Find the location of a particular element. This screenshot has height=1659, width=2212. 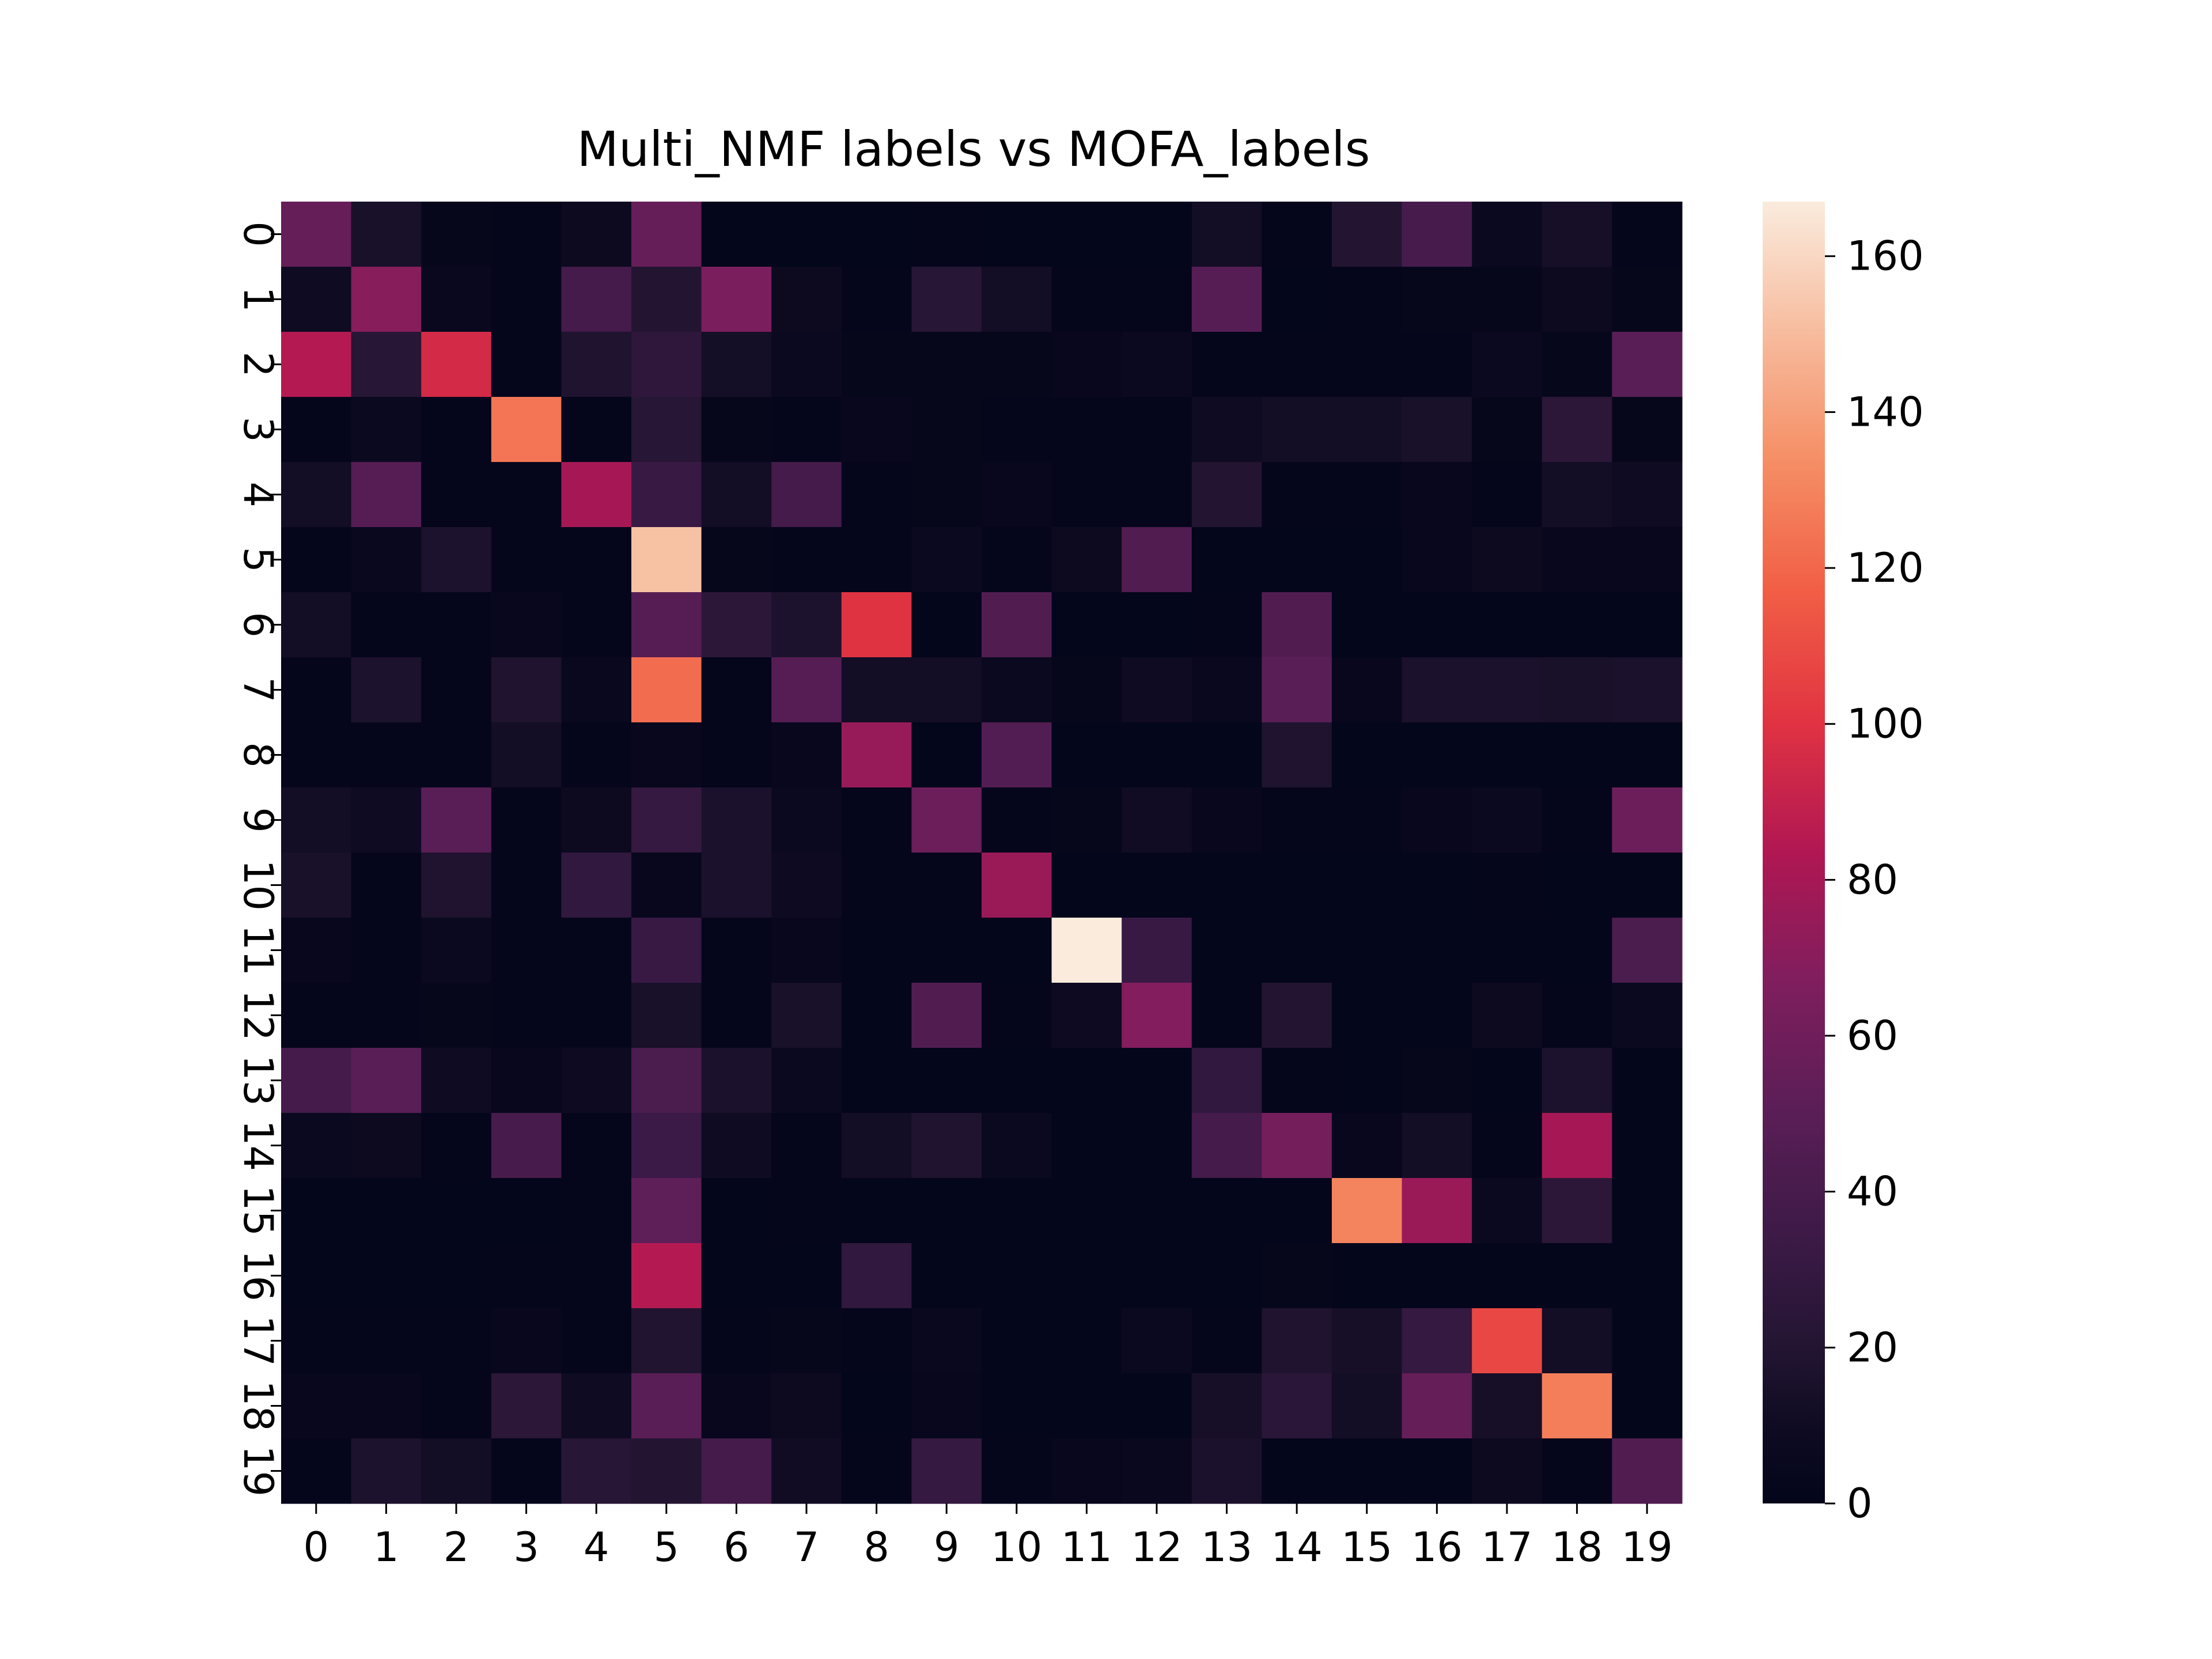

heatmap-cell-r3-c18 is located at coordinates (1576, 430).